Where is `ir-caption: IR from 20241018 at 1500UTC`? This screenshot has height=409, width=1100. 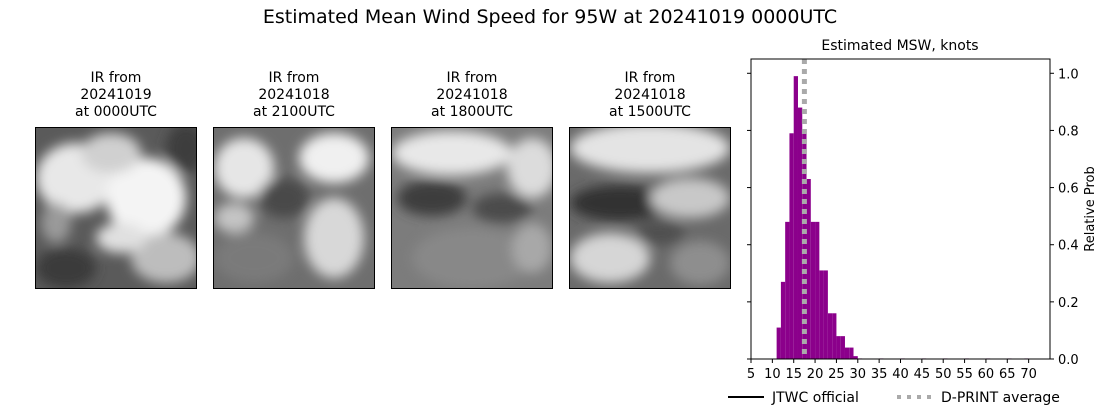 ir-caption: IR from 20241018 at 1500UTC is located at coordinates (650, 96).